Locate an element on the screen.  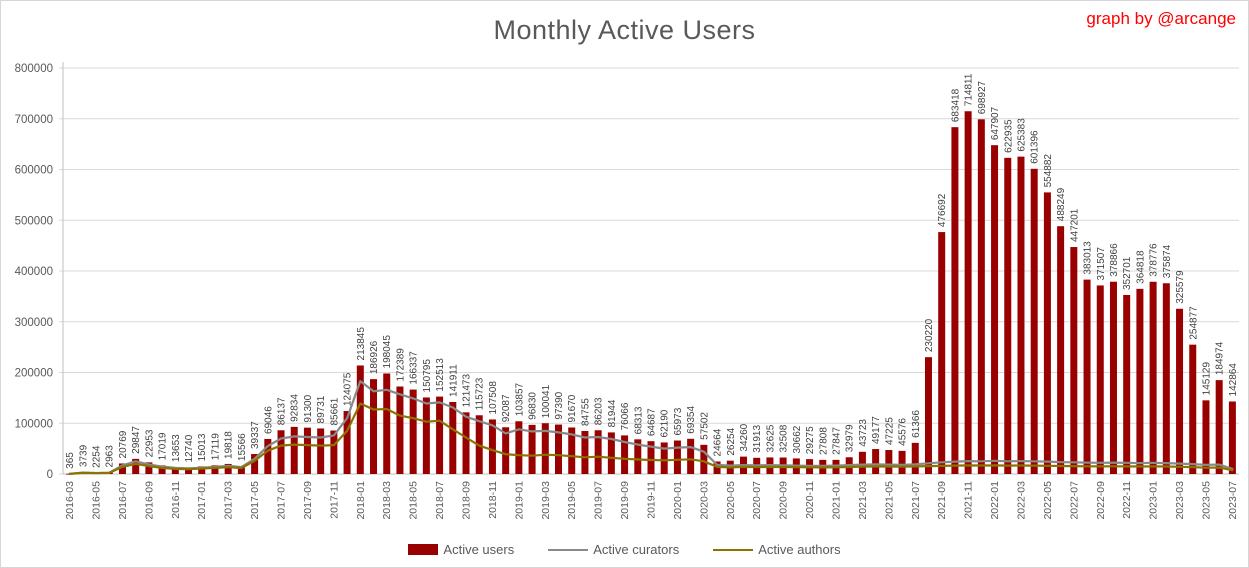
svg-text: 2017-05 is located at coordinates (255, 500).